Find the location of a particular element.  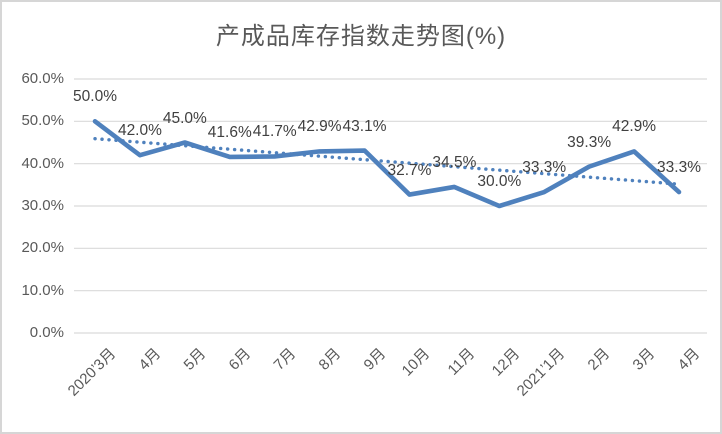

data-point-label: 50.0% is located at coordinates (95, 97).